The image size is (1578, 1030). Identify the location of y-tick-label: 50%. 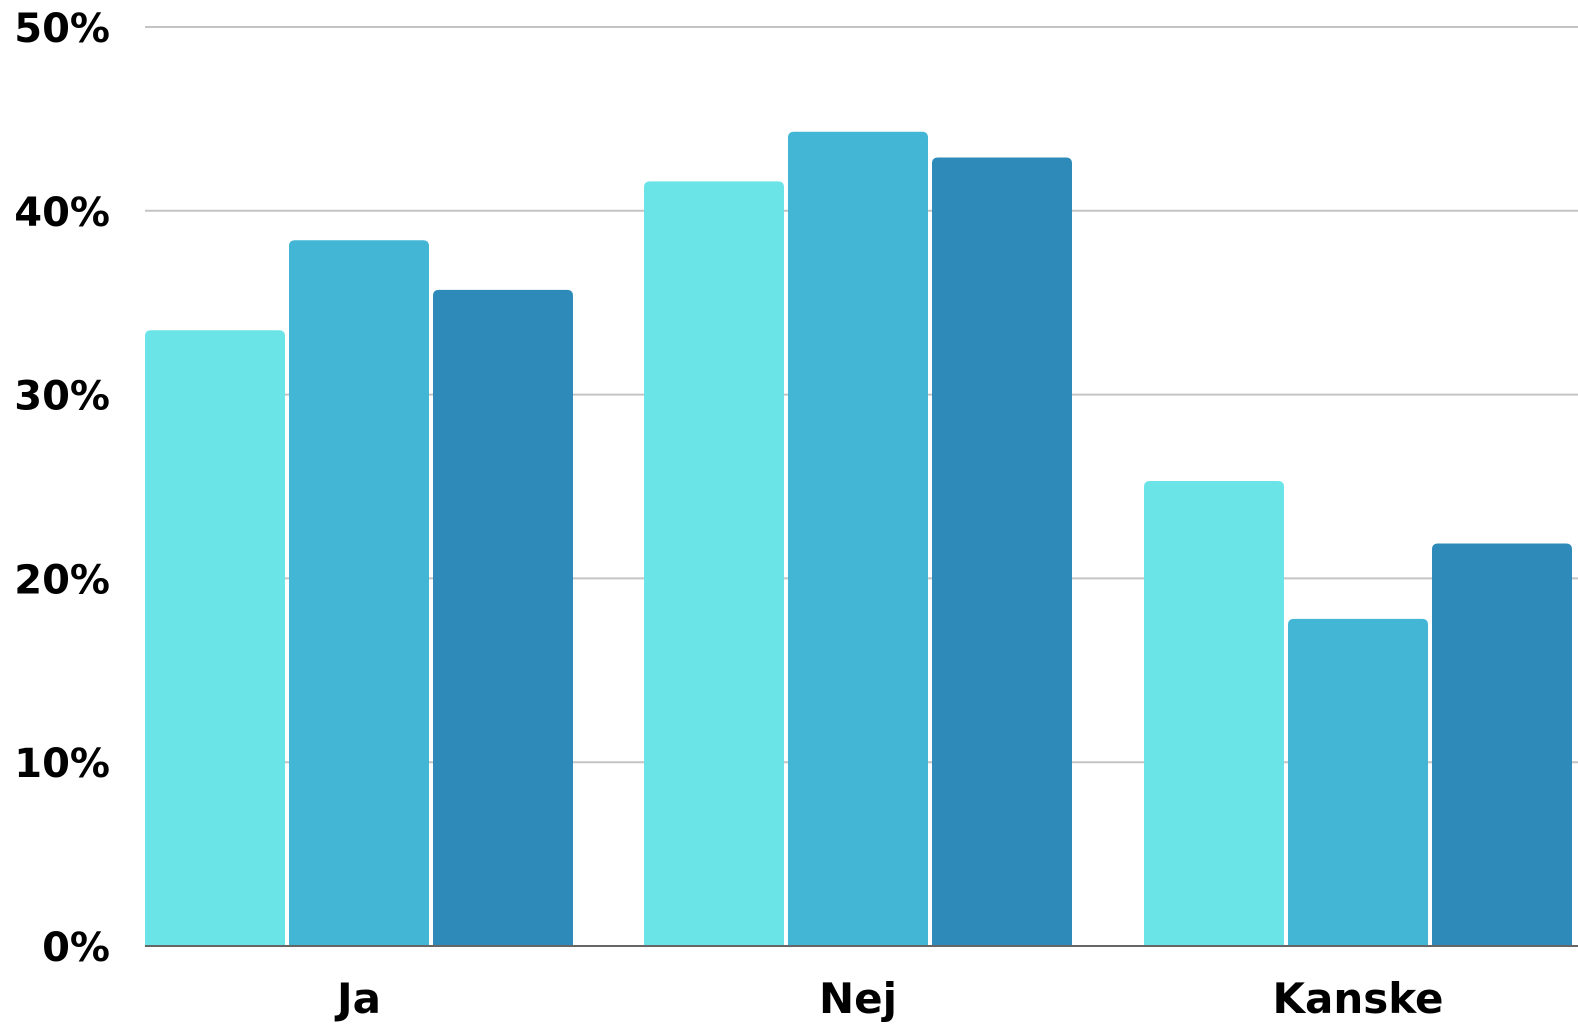
(62, 29).